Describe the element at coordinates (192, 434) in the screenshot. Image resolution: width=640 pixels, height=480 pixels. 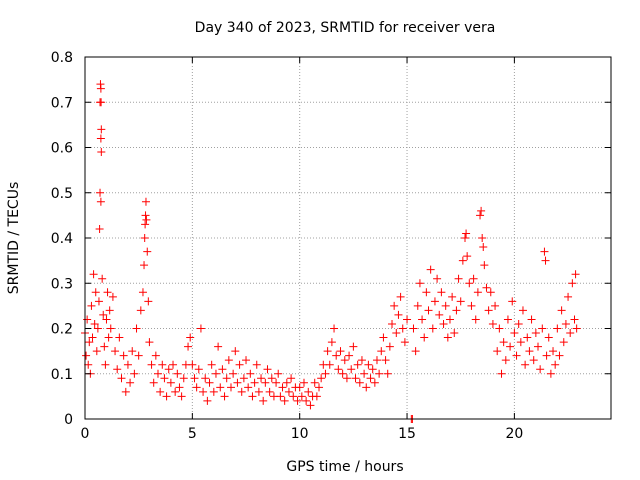
I see `x-tick-label: 5` at that location.